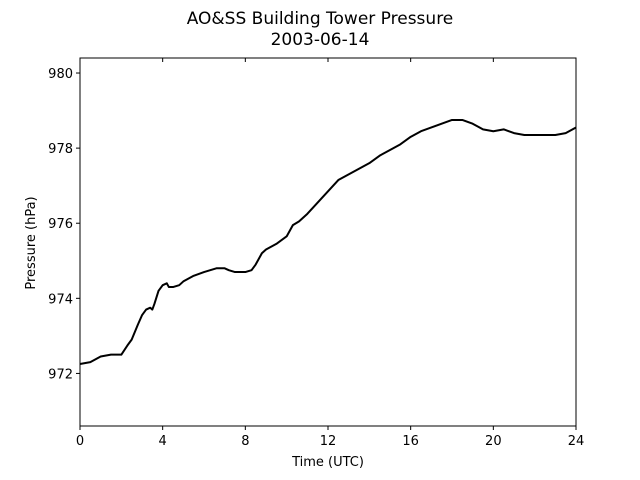  I want to click on y-tick-label: 978, so click(60, 149).